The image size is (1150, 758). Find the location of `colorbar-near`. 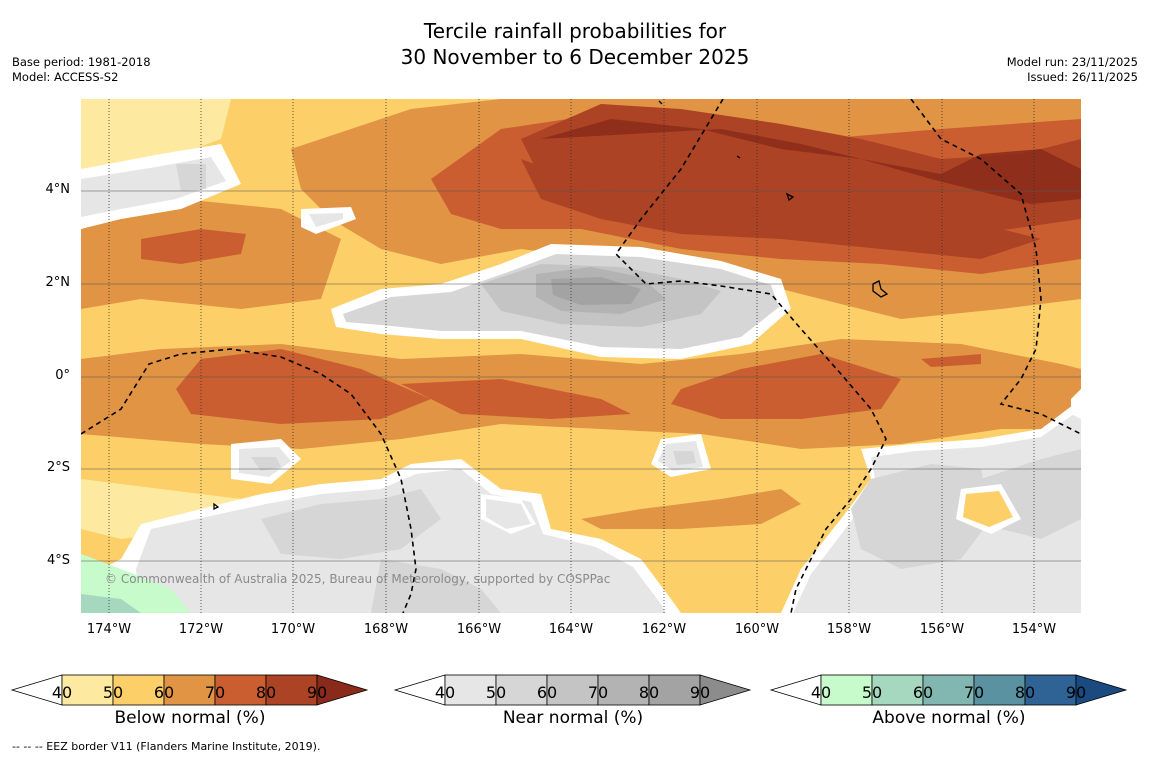

colorbar-near is located at coordinates (572, 690).